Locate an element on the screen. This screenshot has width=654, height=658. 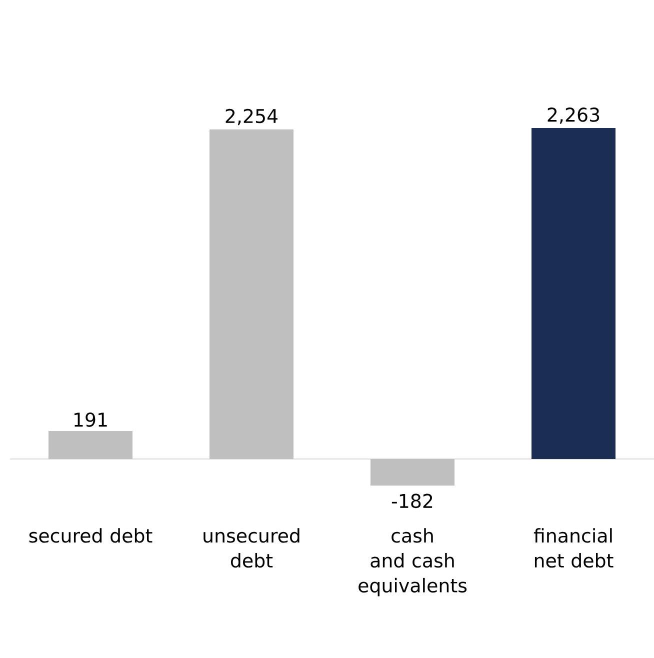
x-tick-label: cash and cash equivalents is located at coordinates (412, 562).